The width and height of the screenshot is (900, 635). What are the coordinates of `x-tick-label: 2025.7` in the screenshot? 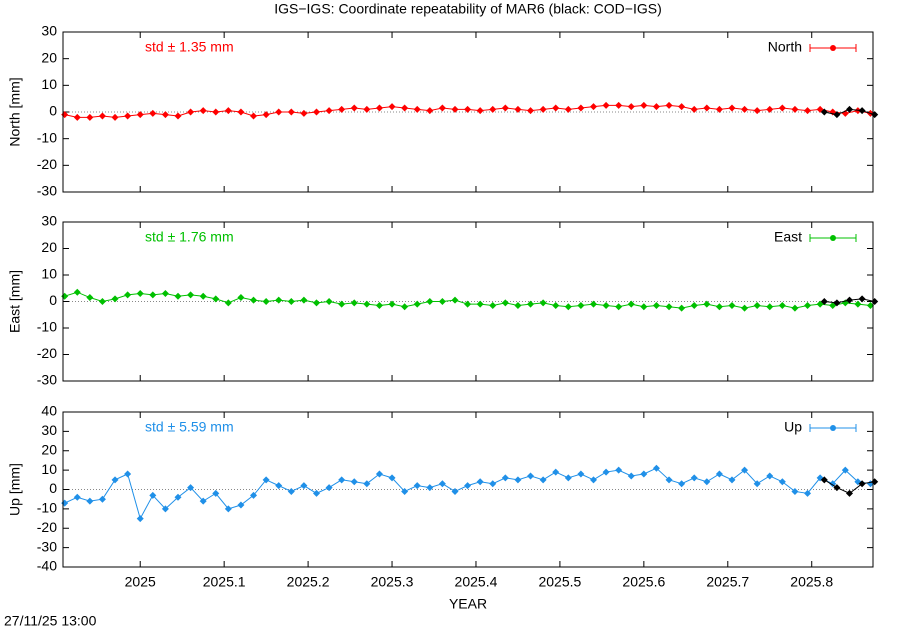 It's located at (727, 582).